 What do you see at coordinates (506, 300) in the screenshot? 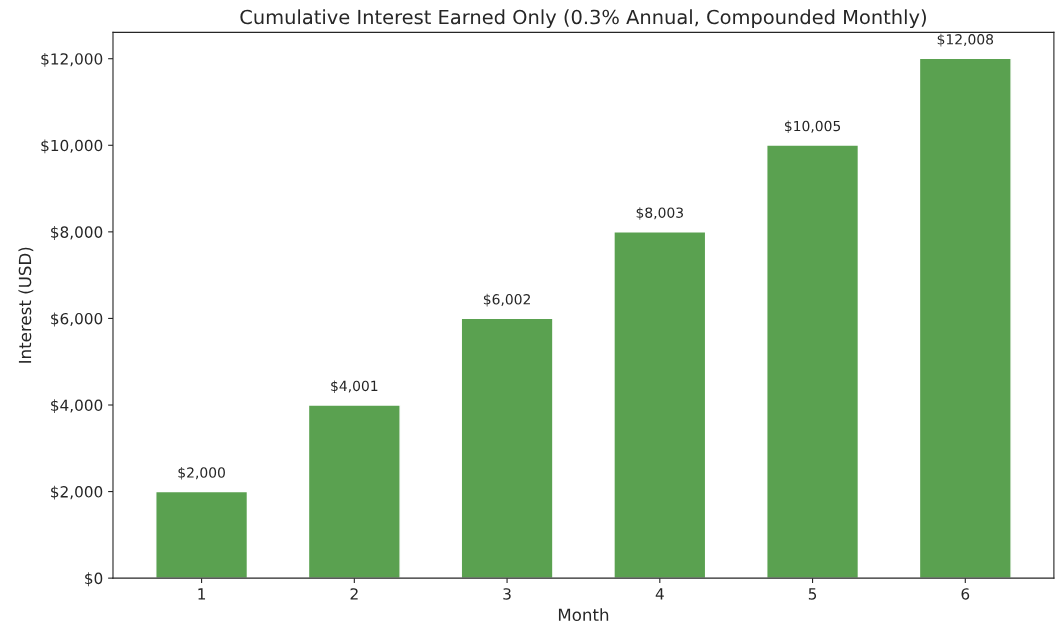
I see `data-label: $6,002` at bounding box center [506, 300].